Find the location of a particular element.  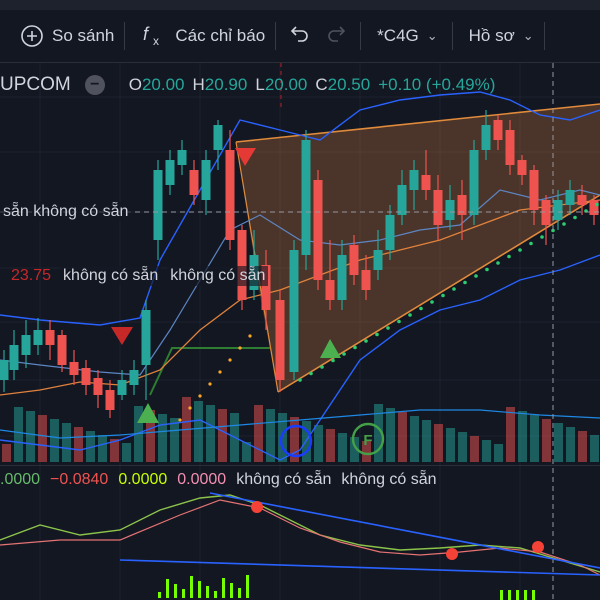

high-value: 20.90 is located at coordinates (226, 84).